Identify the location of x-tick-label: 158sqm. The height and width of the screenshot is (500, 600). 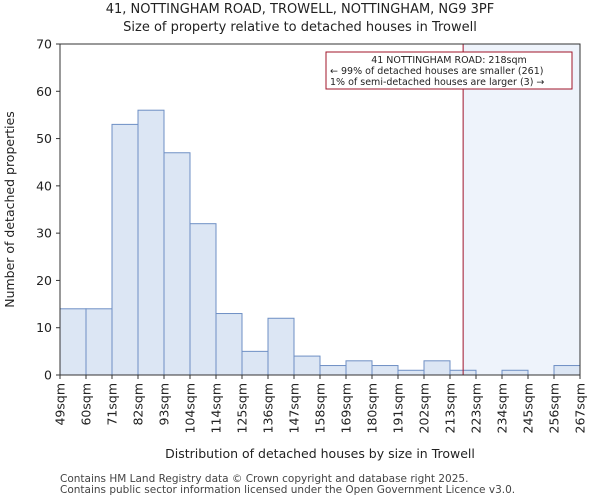
(320, 408).